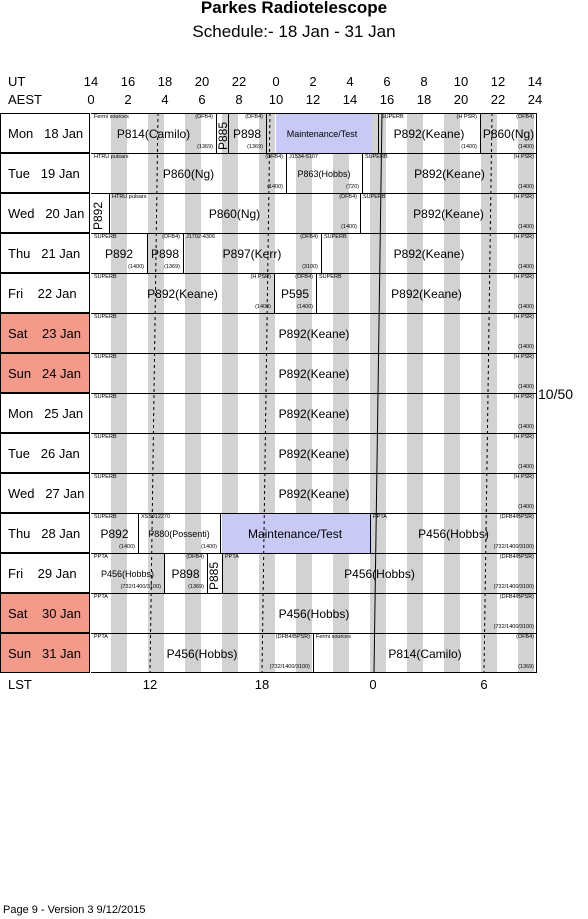 Image resolution: width=588 pixels, height=919 pixels. What do you see at coordinates (165, 81) in the screenshot?
I see `ut-tick: 18` at bounding box center [165, 81].